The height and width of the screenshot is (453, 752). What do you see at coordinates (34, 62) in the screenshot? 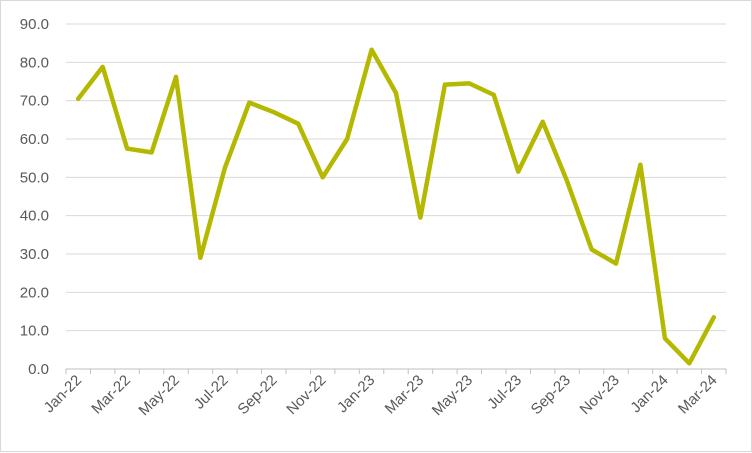
I see `y-tick-label: 80.0` at bounding box center [34, 62].